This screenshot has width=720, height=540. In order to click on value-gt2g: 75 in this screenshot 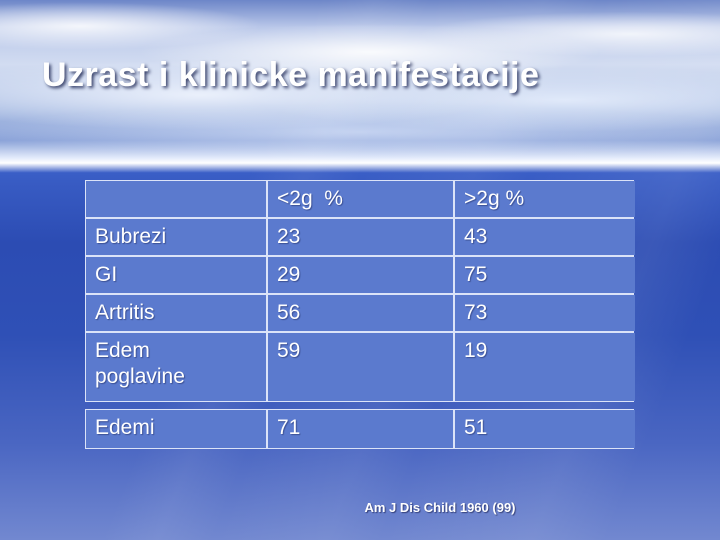, I will do `click(545, 275)`.